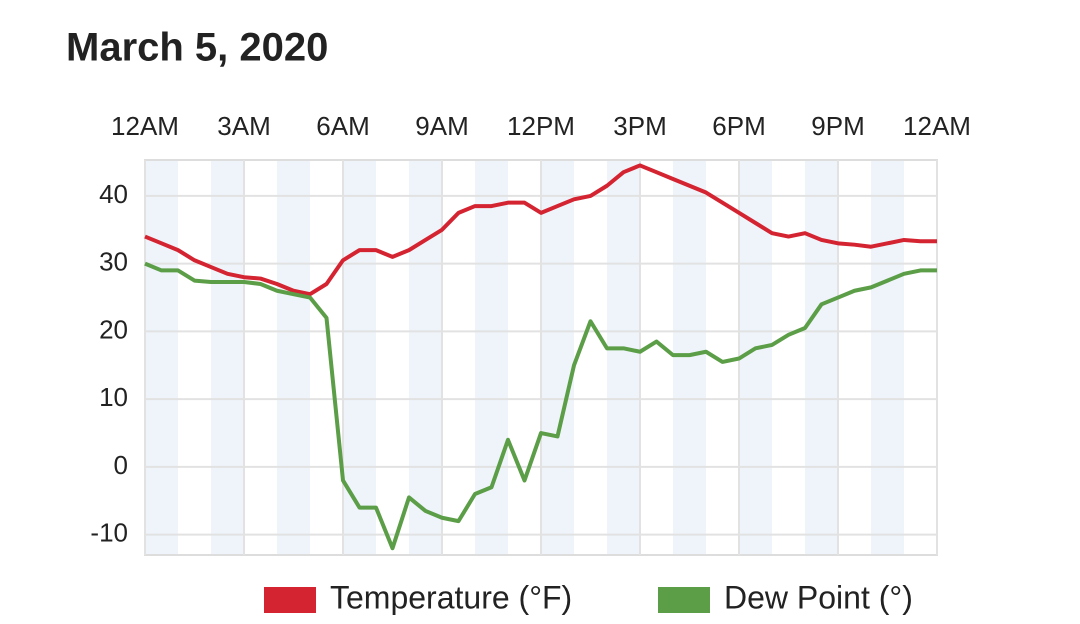 The width and height of the screenshot is (1080, 624). I want to click on x-tick-label: 3AM, so click(243, 126).